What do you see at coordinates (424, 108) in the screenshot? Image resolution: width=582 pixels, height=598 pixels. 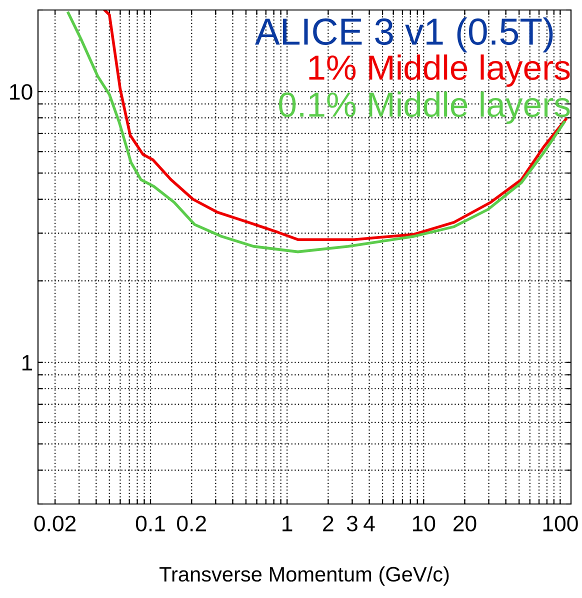 I see `series-label: 0.1% Middle layers` at bounding box center [424, 108].